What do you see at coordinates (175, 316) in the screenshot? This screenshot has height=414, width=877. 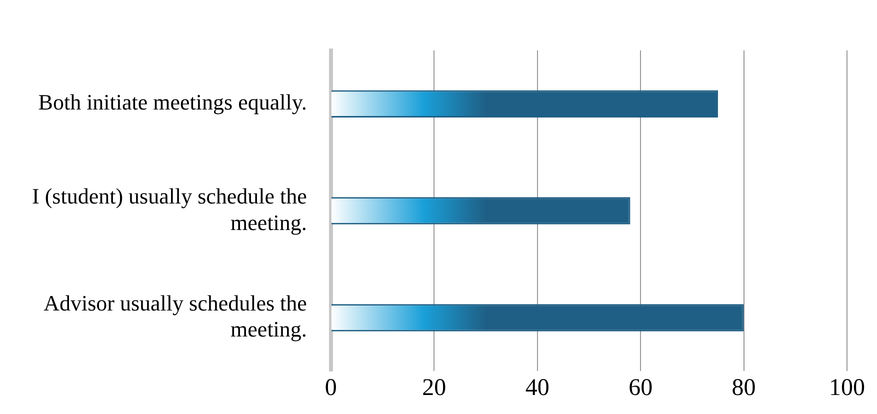 I see `y-tick-label: Advisor usually schedules the meeting.` at bounding box center [175, 316].